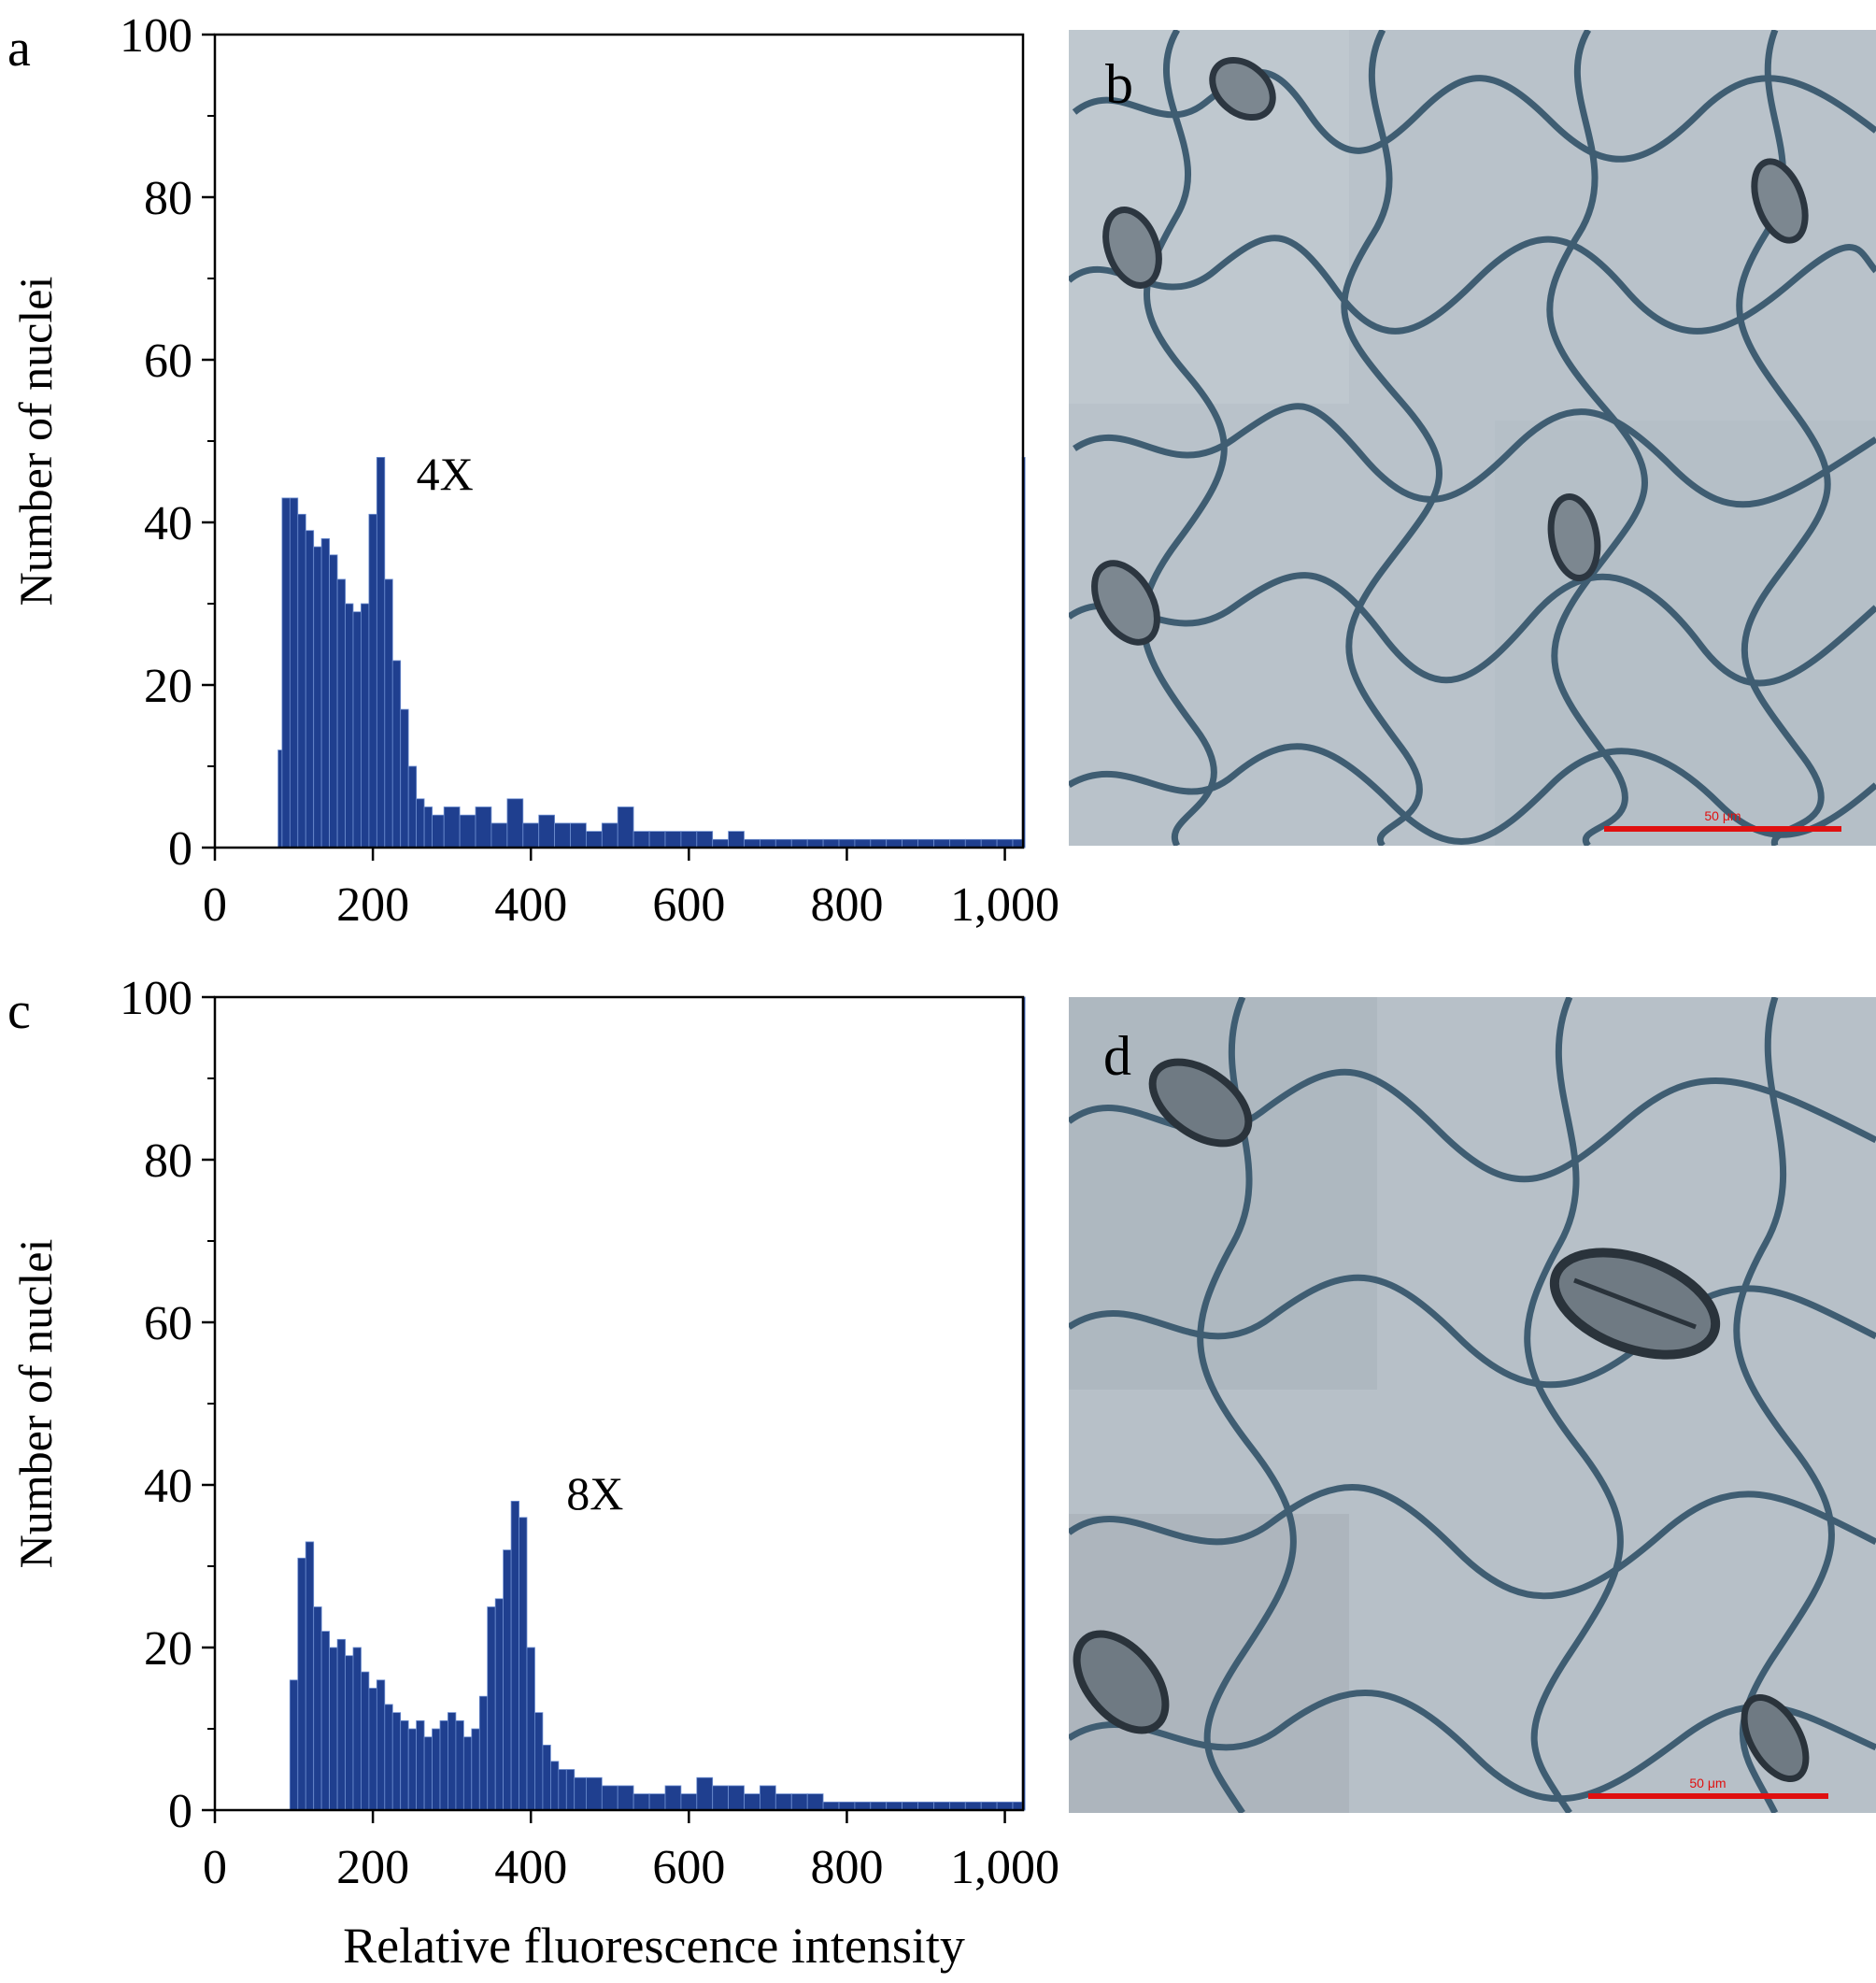 The image size is (1876, 1983). Describe the element at coordinates (1117, 1056) in the screenshot. I see `panel-letter-d: d` at that location.